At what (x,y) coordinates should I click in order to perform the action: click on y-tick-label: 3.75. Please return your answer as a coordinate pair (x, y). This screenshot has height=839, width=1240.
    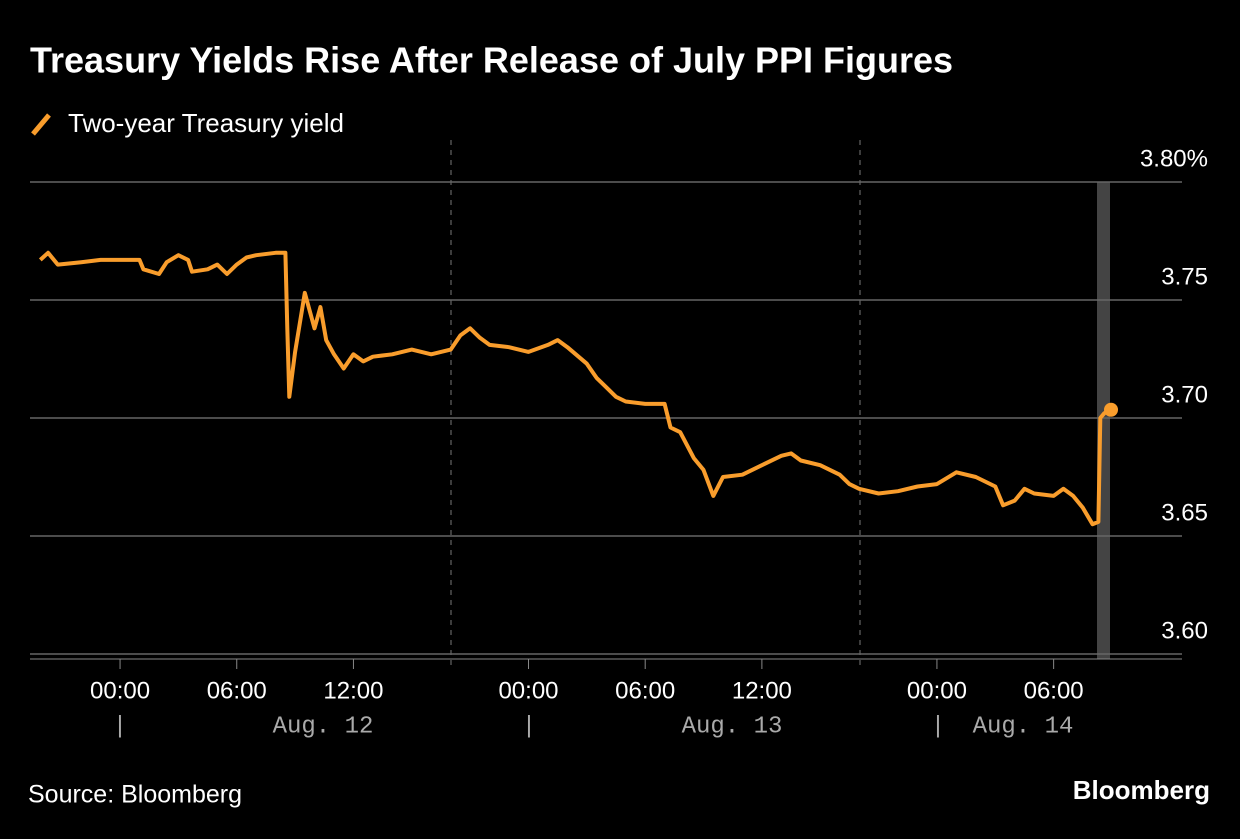
    Looking at the image, I should click on (1184, 276).